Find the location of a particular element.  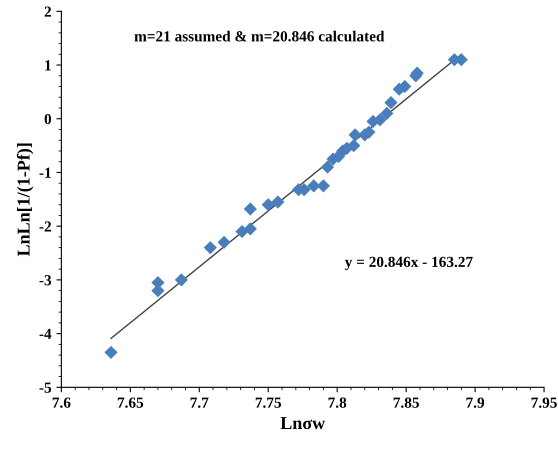

y-axis-title: LnLn[1/(1-Pf)] is located at coordinates (25, 199).